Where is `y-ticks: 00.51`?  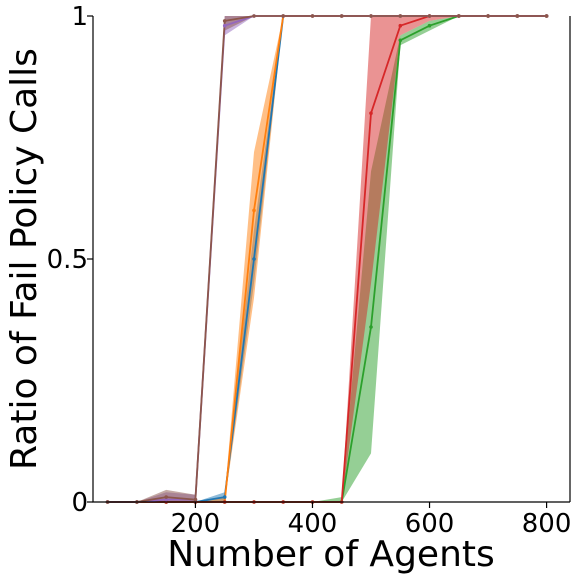 y-ticks: 00.51 is located at coordinates (70, 260).